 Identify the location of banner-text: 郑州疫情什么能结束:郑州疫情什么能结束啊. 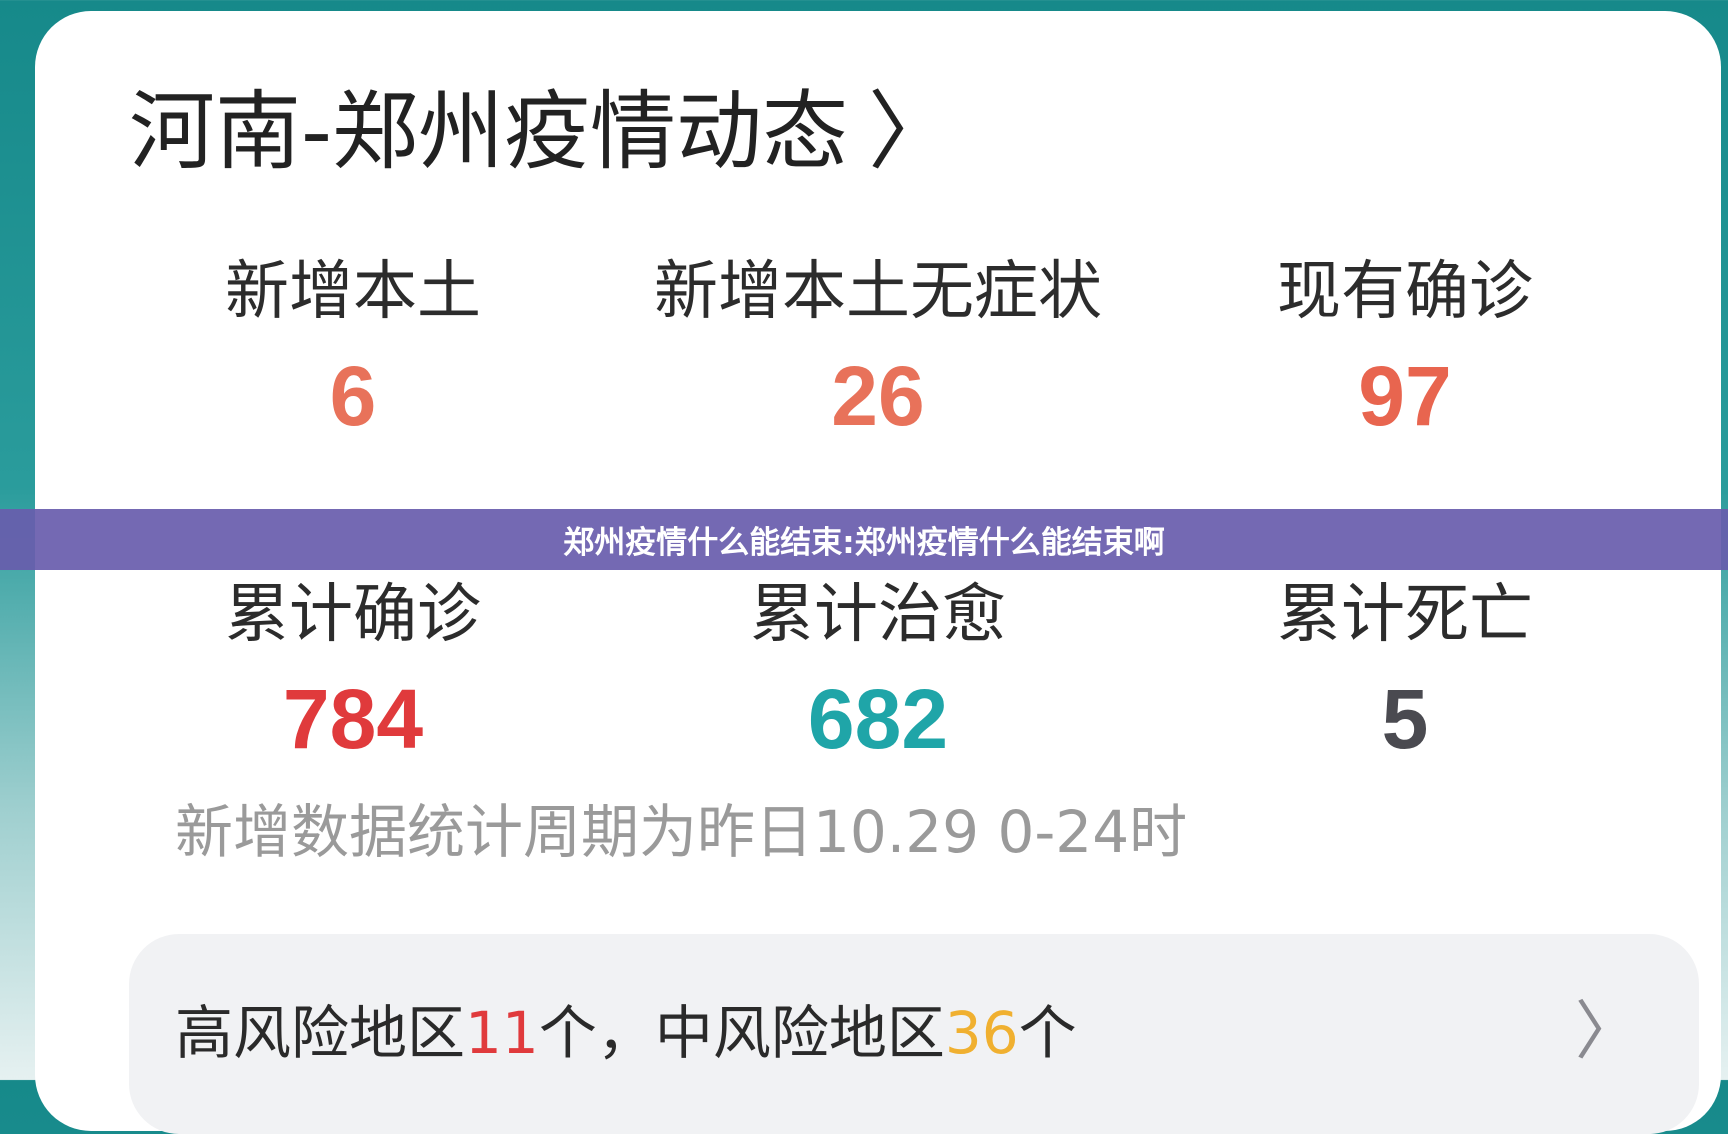
(864, 543).